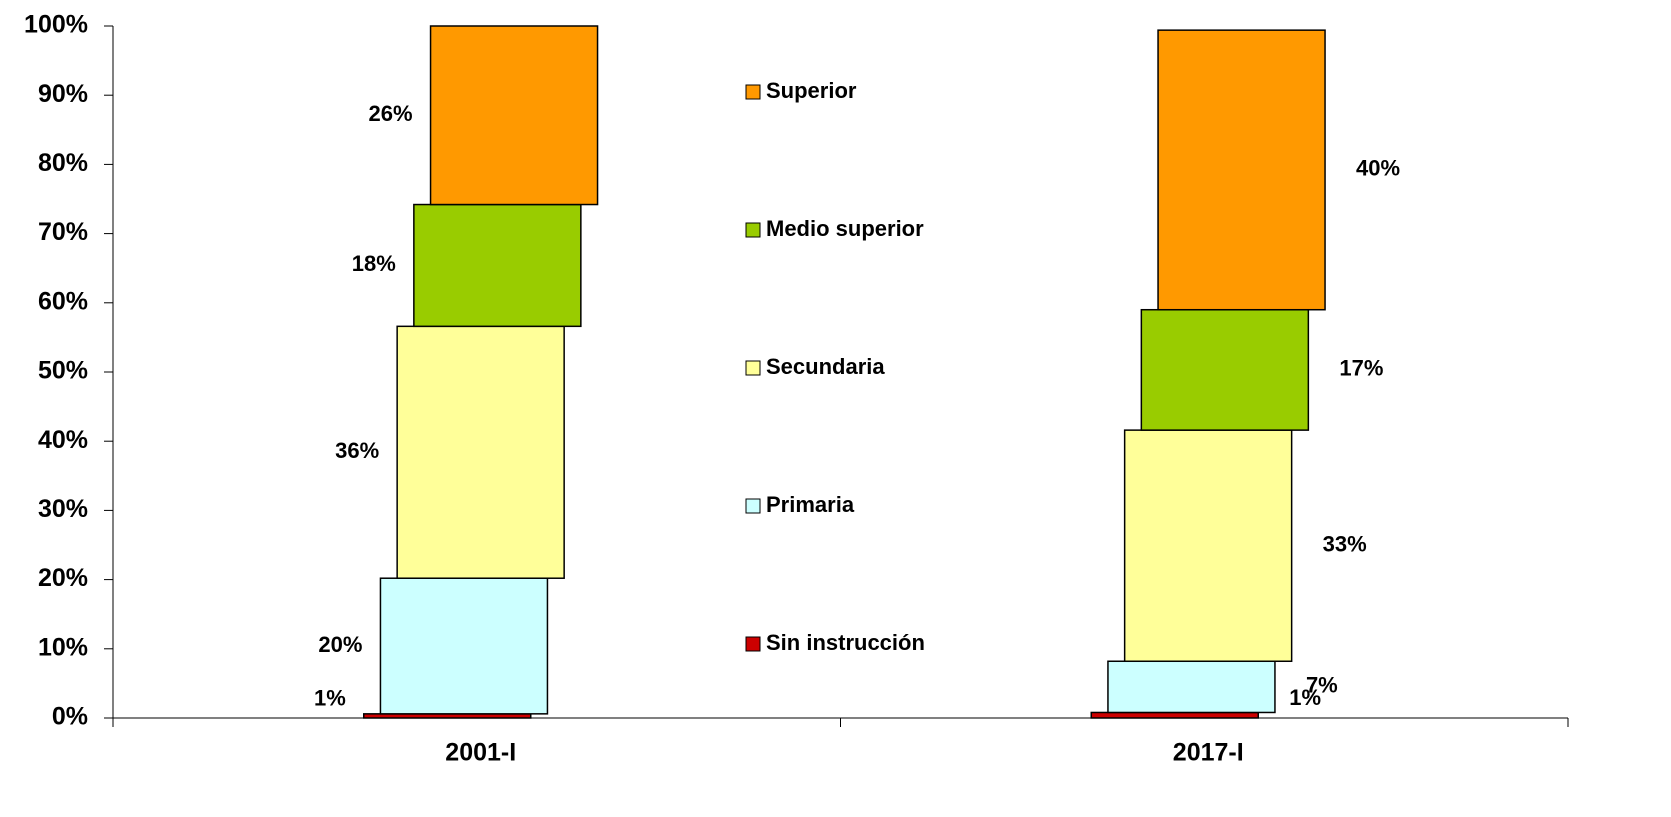 The image size is (1671, 817). What do you see at coordinates (1322, 685) in the screenshot?
I see `data-label: 7%` at bounding box center [1322, 685].